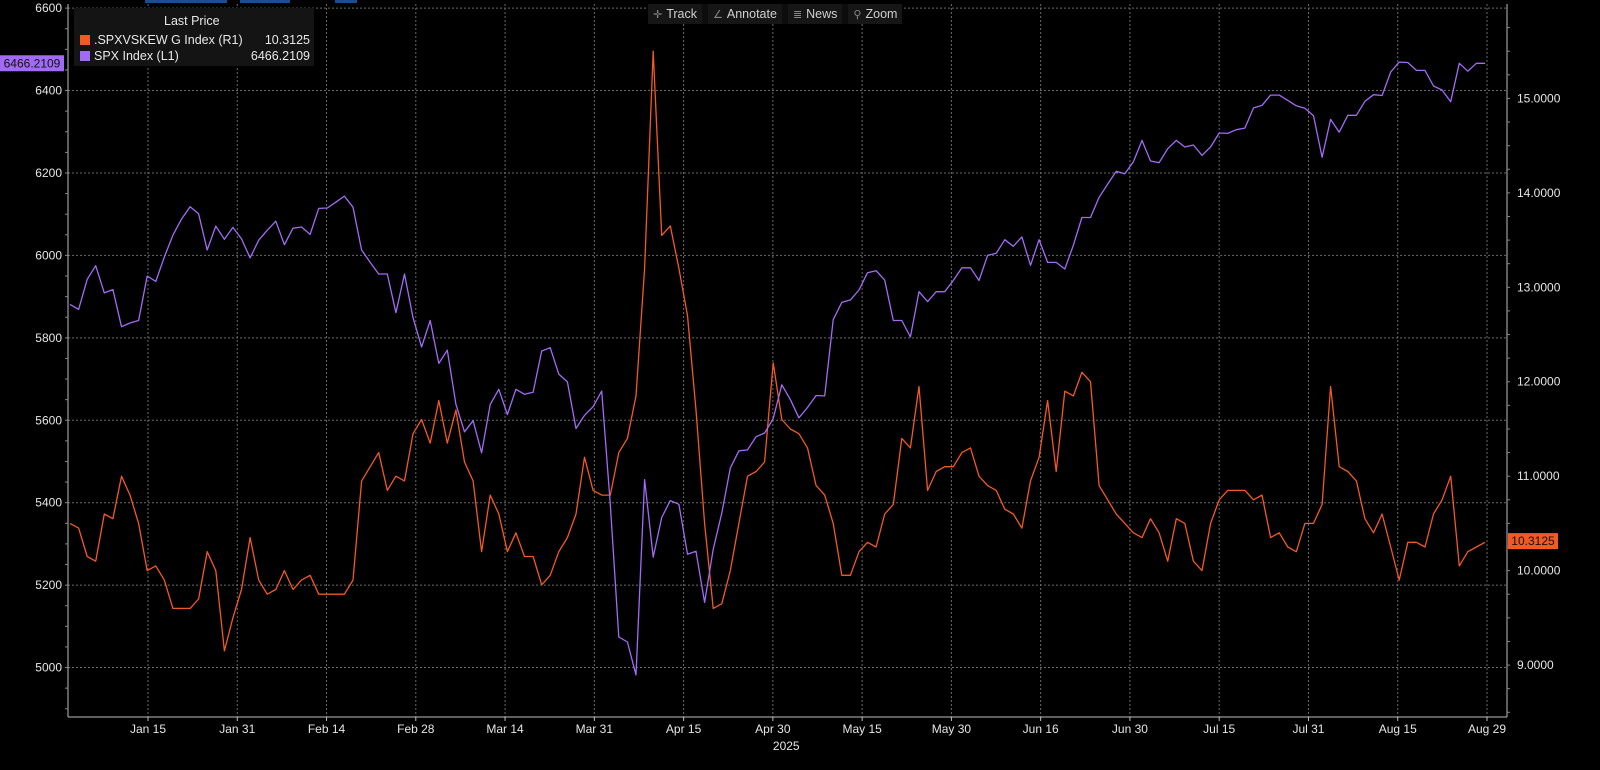 The width and height of the screenshot is (1600, 770). Describe the element at coordinates (684, 729) in the screenshot. I see `x-tick-label: Apr 15` at that location.